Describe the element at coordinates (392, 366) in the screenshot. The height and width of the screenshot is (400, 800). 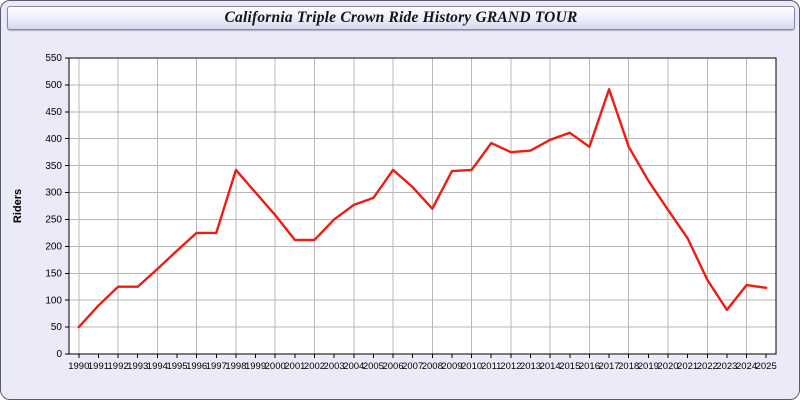
I see `x-tick-label: 2006` at that location.